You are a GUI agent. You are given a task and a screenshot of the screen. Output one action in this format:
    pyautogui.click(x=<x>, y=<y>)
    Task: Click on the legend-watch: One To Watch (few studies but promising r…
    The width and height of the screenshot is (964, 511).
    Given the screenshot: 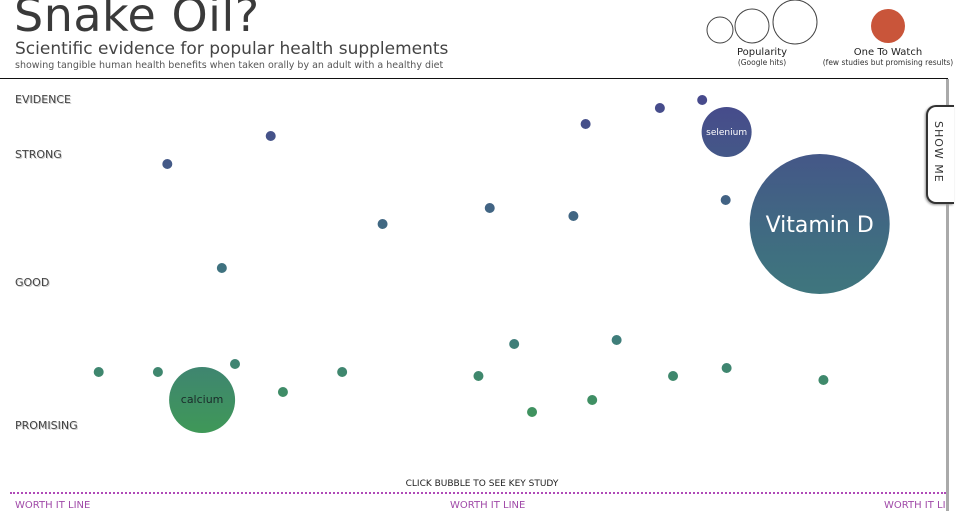 What is the action you would take?
    pyautogui.click(x=888, y=57)
    